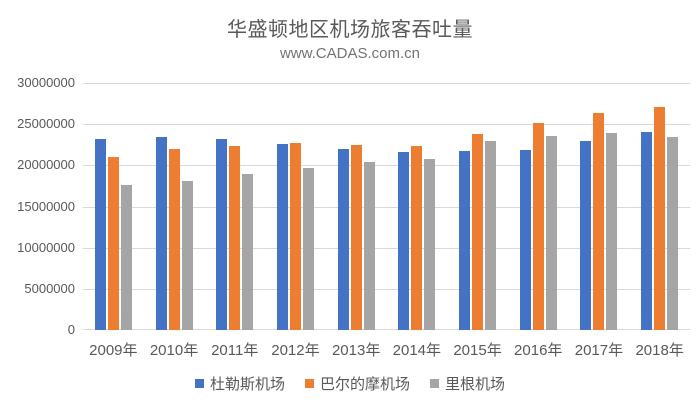 Image resolution: width=700 pixels, height=404 pixels. What do you see at coordinates (356, 350) in the screenshot?
I see `x-axis-tick-label: 2013年` at bounding box center [356, 350].